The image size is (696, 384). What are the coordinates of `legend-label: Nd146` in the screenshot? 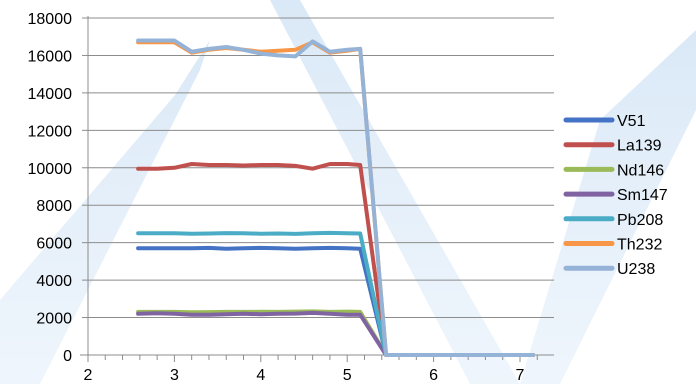 It's located at (640, 170).